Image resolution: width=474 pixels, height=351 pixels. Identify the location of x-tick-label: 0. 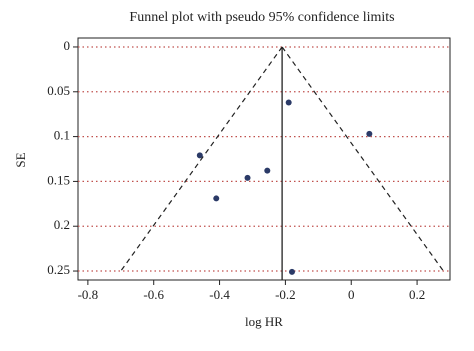
(351, 294).